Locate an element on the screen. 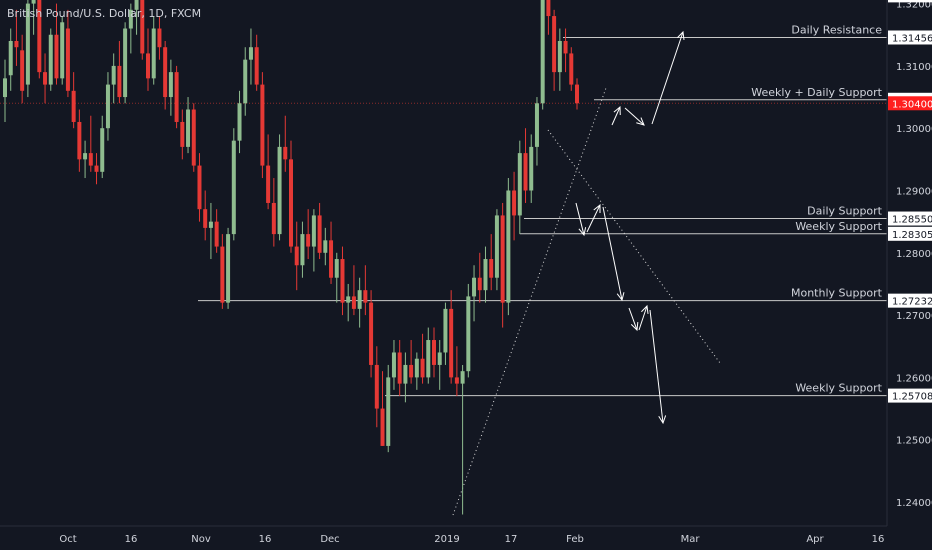 The image size is (932, 550). level-price-tag-text: 1.32132 is located at coordinates (912, 1).